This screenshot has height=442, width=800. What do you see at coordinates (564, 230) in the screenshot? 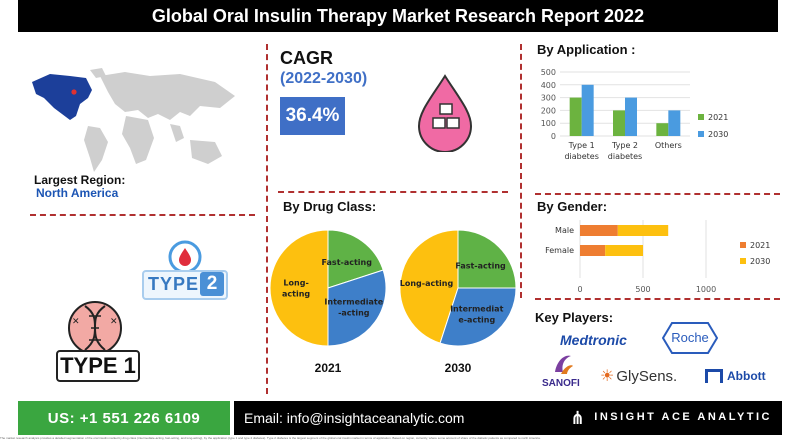
I see `y-tick-label: Male` at bounding box center [564, 230].